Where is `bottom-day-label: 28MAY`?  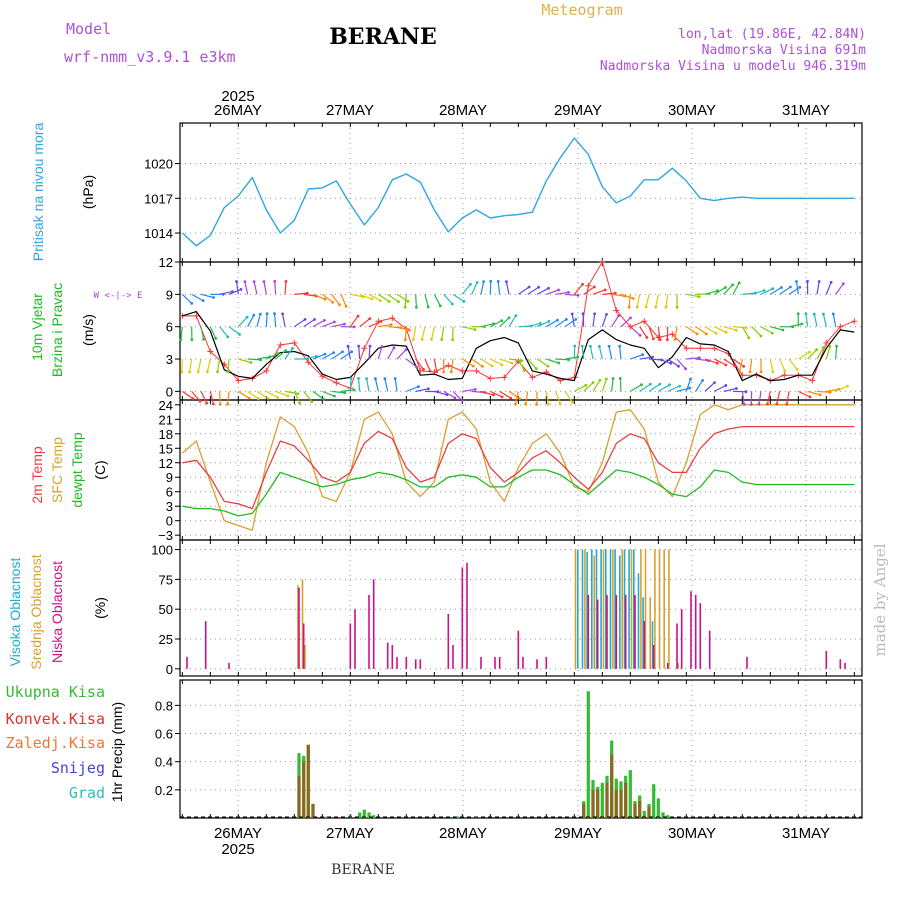 bottom-day-label: 28MAY is located at coordinates (463, 833).